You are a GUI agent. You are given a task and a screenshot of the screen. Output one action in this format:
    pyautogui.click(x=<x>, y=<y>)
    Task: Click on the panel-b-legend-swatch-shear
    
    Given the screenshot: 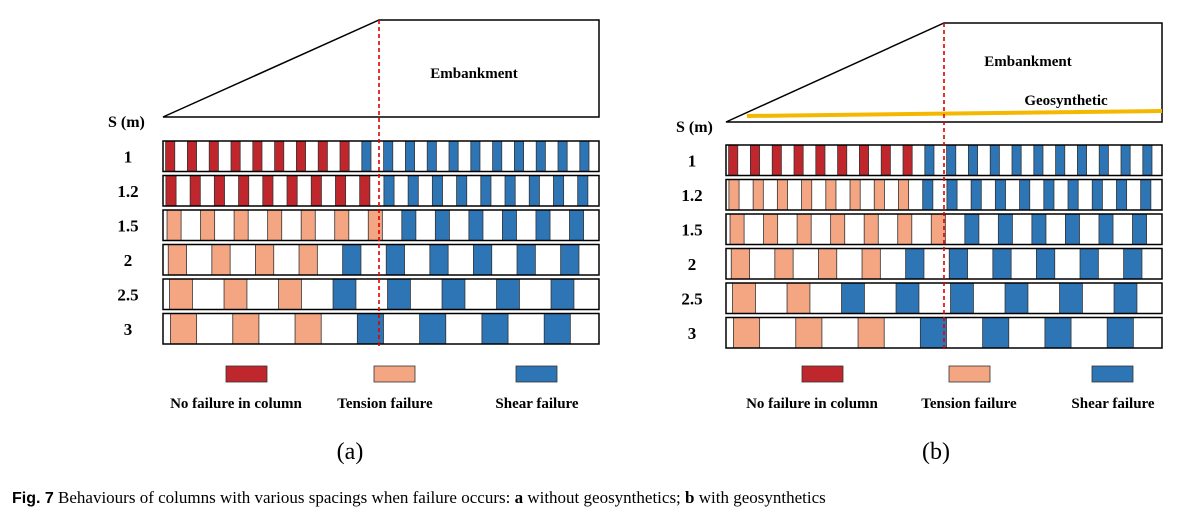 What is the action you would take?
    pyautogui.click(x=1112, y=374)
    